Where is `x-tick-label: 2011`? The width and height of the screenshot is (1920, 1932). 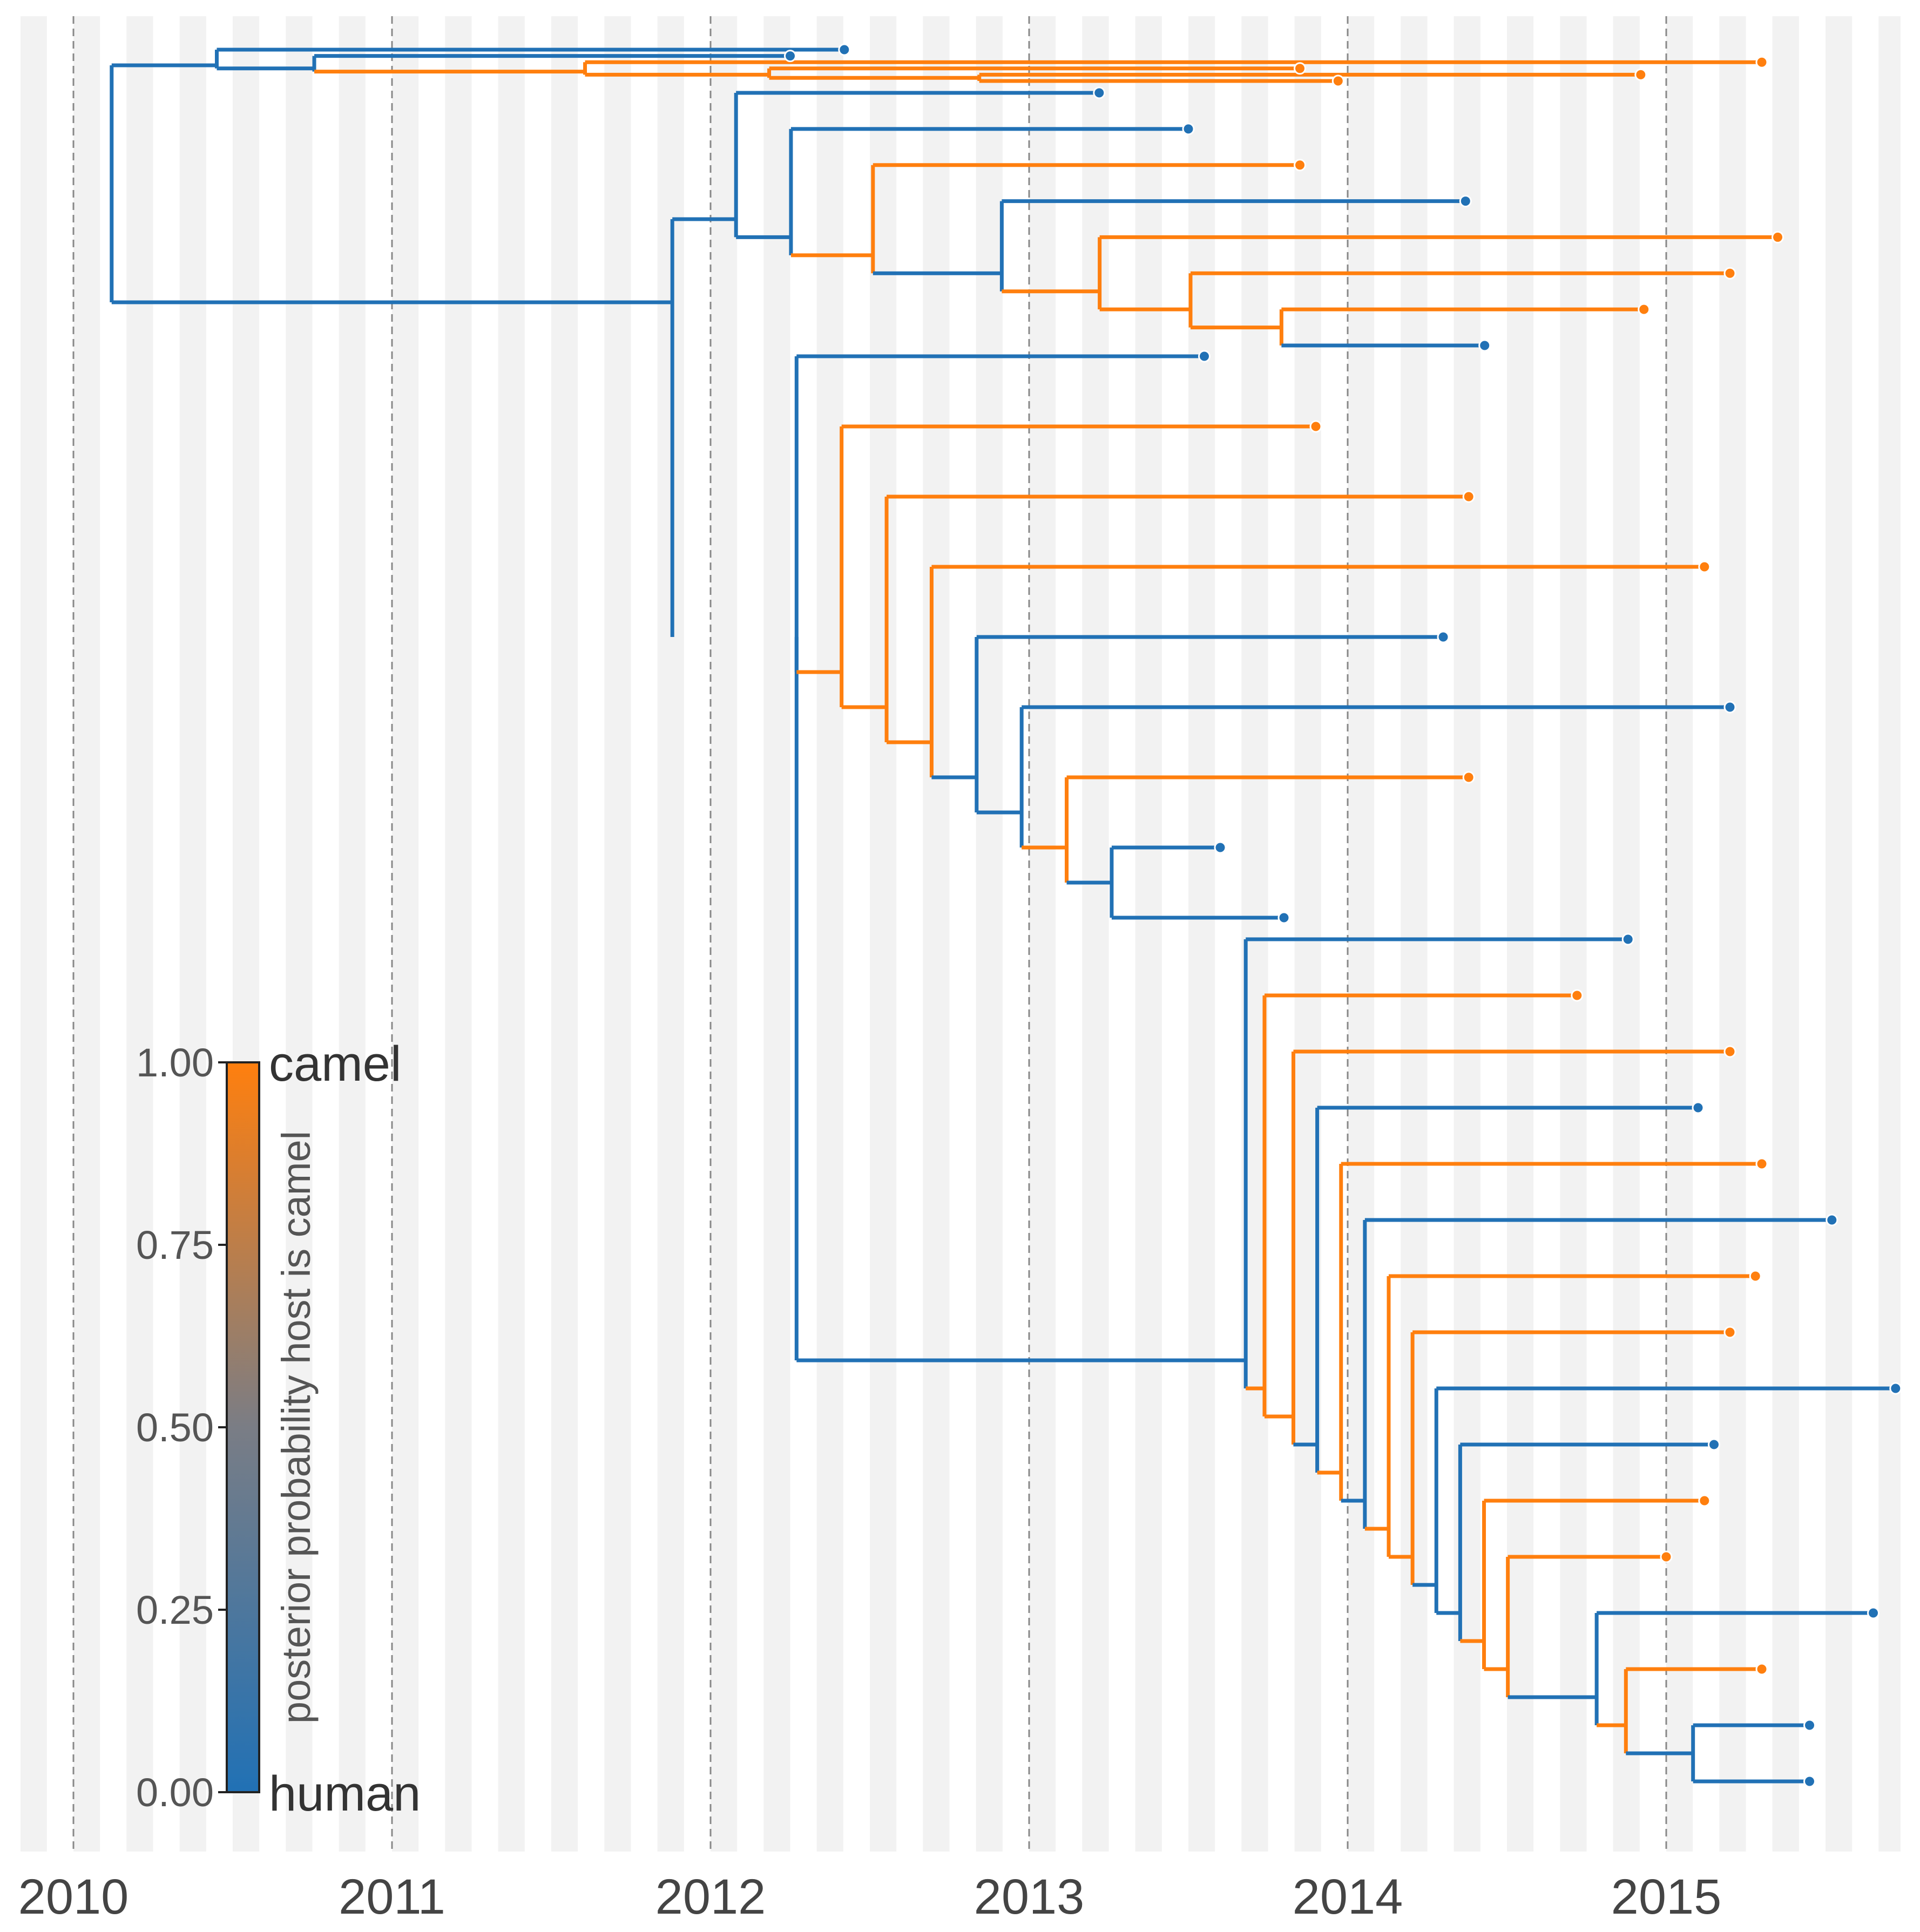 x-tick-label: 2011 is located at coordinates (392, 1896).